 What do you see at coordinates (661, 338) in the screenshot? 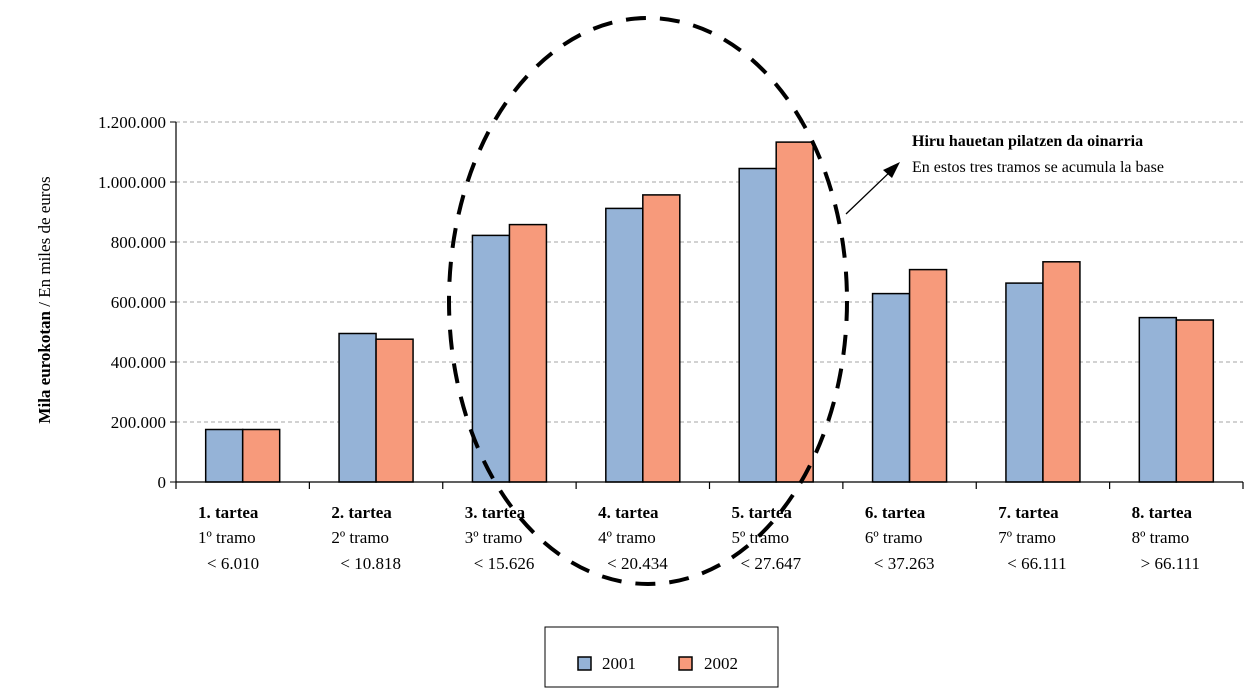
I see `bar-2002-cat4` at bounding box center [661, 338].